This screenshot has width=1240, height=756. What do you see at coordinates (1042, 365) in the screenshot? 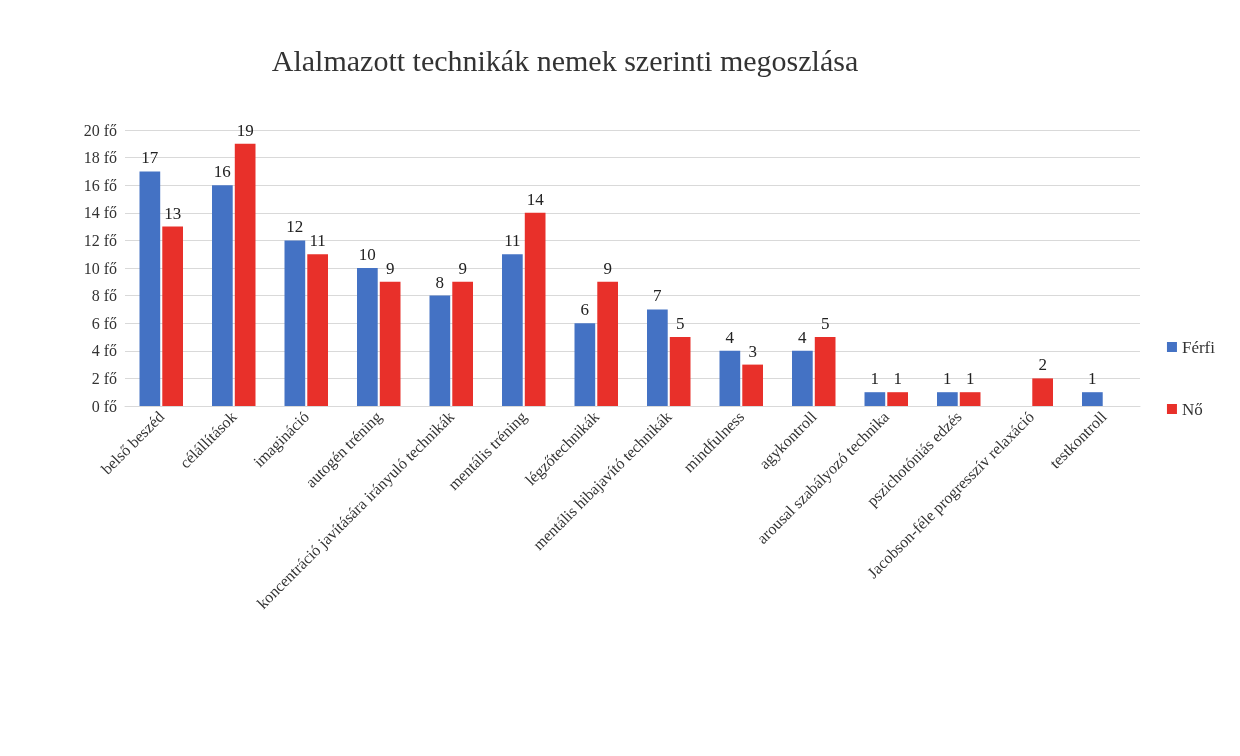
I see `data-label: 2` at bounding box center [1042, 365].